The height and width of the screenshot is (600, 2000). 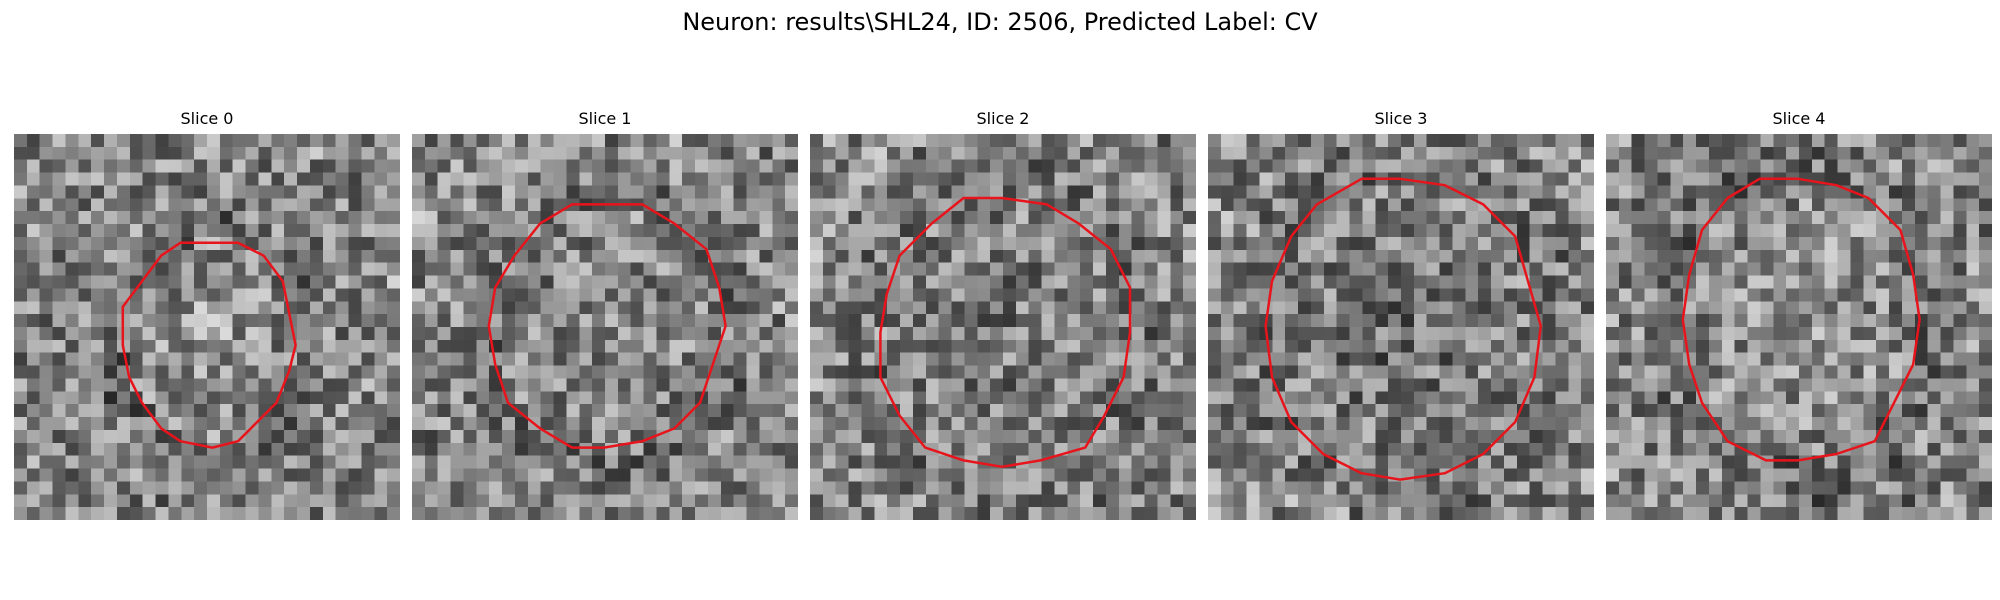 What do you see at coordinates (1401, 118) in the screenshot?
I see `slice-title: Slice 3` at bounding box center [1401, 118].